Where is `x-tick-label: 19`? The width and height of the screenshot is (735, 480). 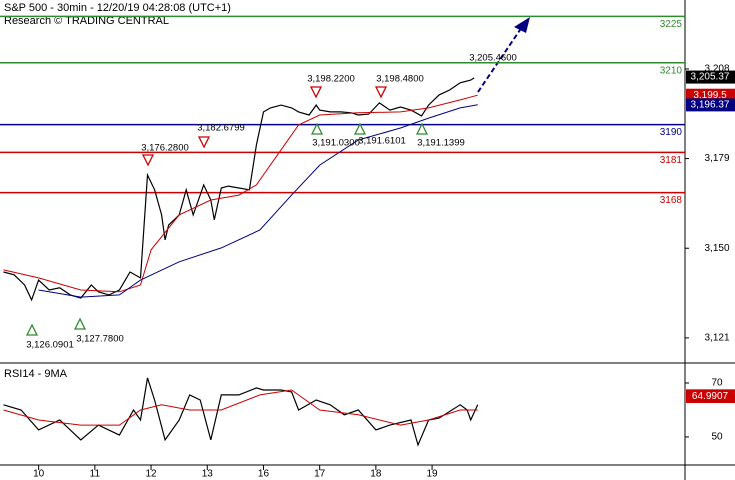 x-tick-label: 19 is located at coordinates (433, 474).